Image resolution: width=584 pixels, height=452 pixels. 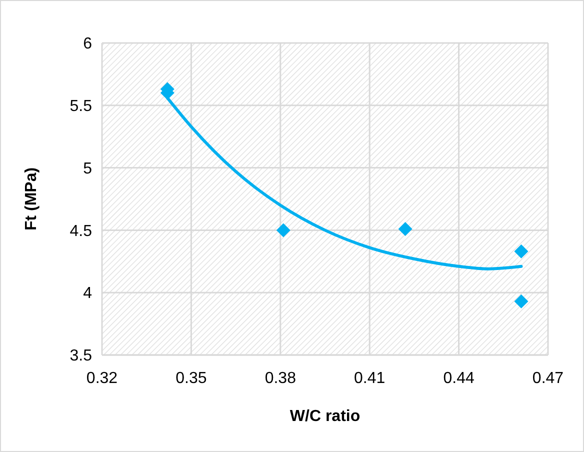 I want to click on x-tick-label: 0.38, so click(x=280, y=378).